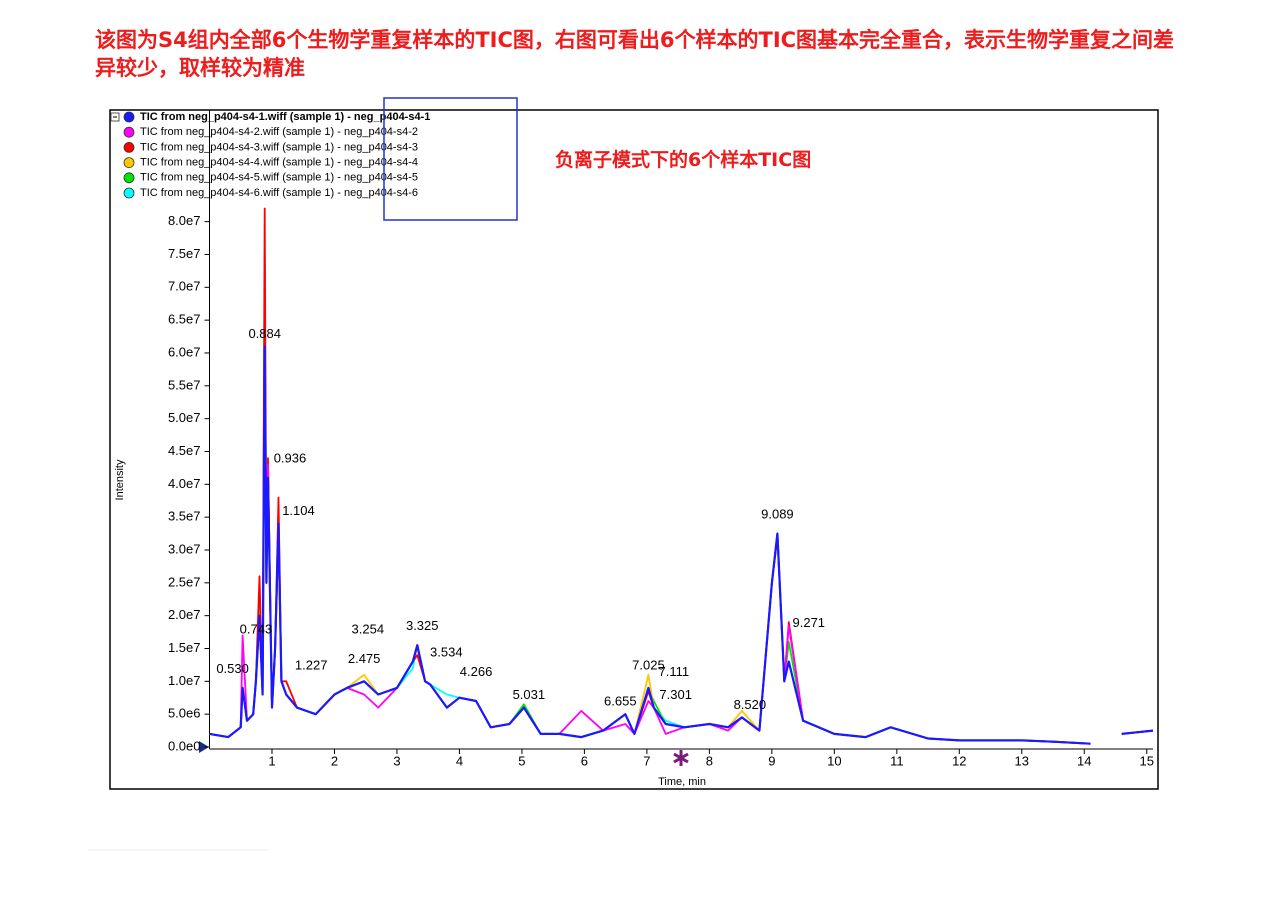 The height and width of the screenshot is (898, 1267). Describe the element at coordinates (298, 510) in the screenshot. I see `peak-label: 1.104` at that location.